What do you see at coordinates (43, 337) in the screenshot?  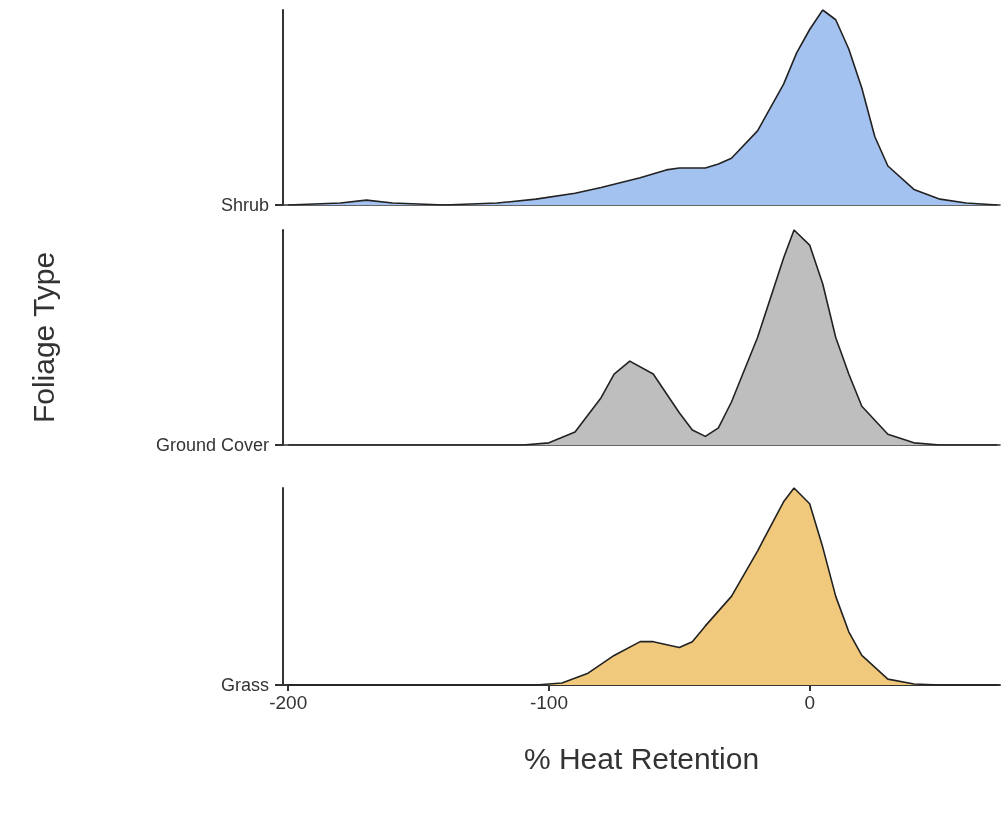 I see `y-axis-title: Foliage Type` at bounding box center [43, 337].